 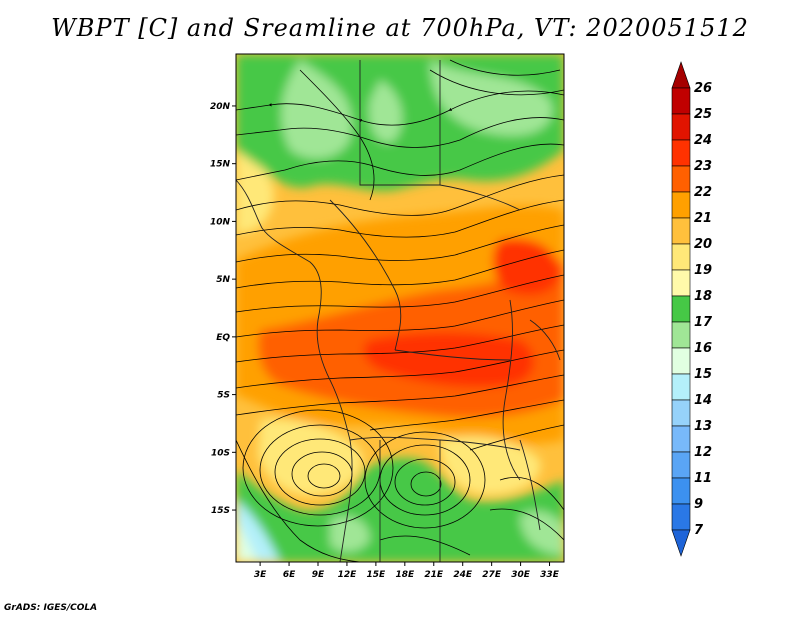 I want to click on lat-tick-label: 10N, so click(x=220, y=222).